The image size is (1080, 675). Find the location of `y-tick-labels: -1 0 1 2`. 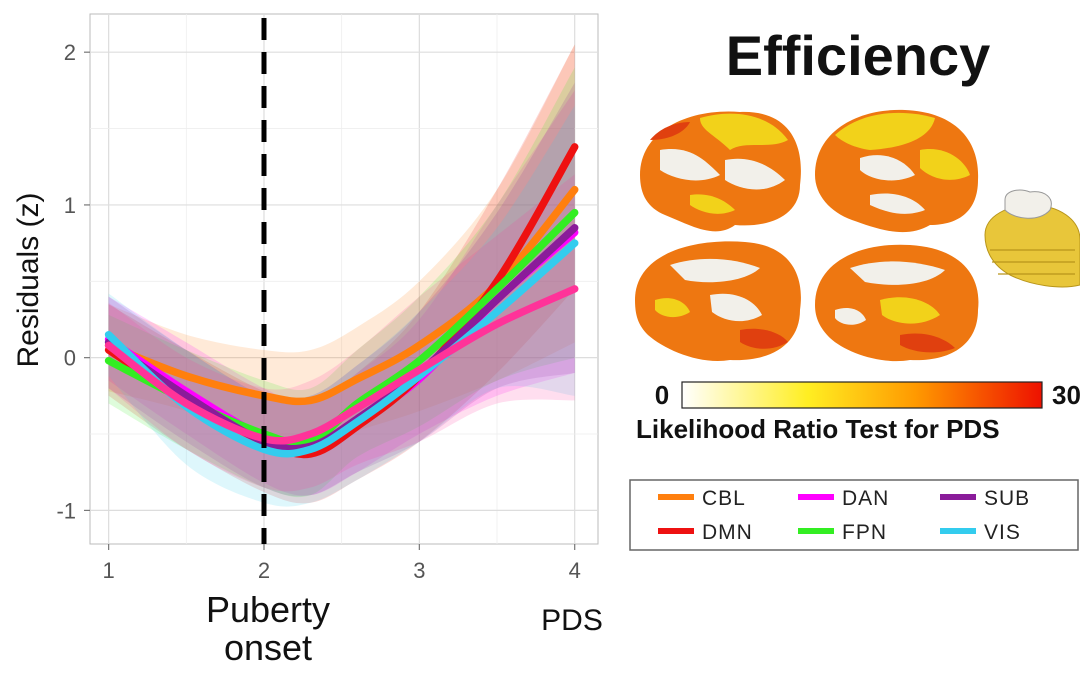

y-tick-labels: -1 0 1 2 is located at coordinates (73, 281).